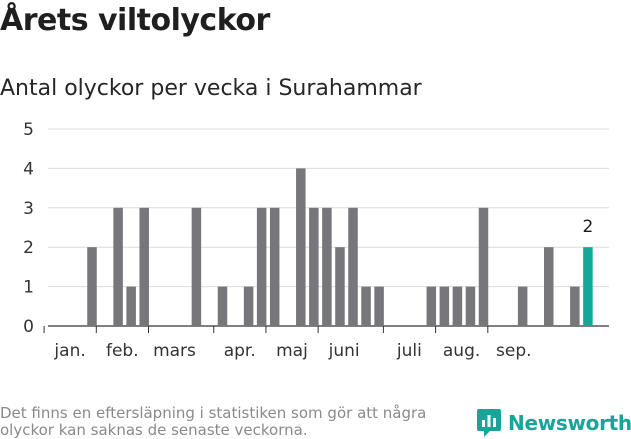 The image size is (631, 439). Describe the element at coordinates (409, 351) in the screenshot. I see `x-tick-label: juli` at that location.